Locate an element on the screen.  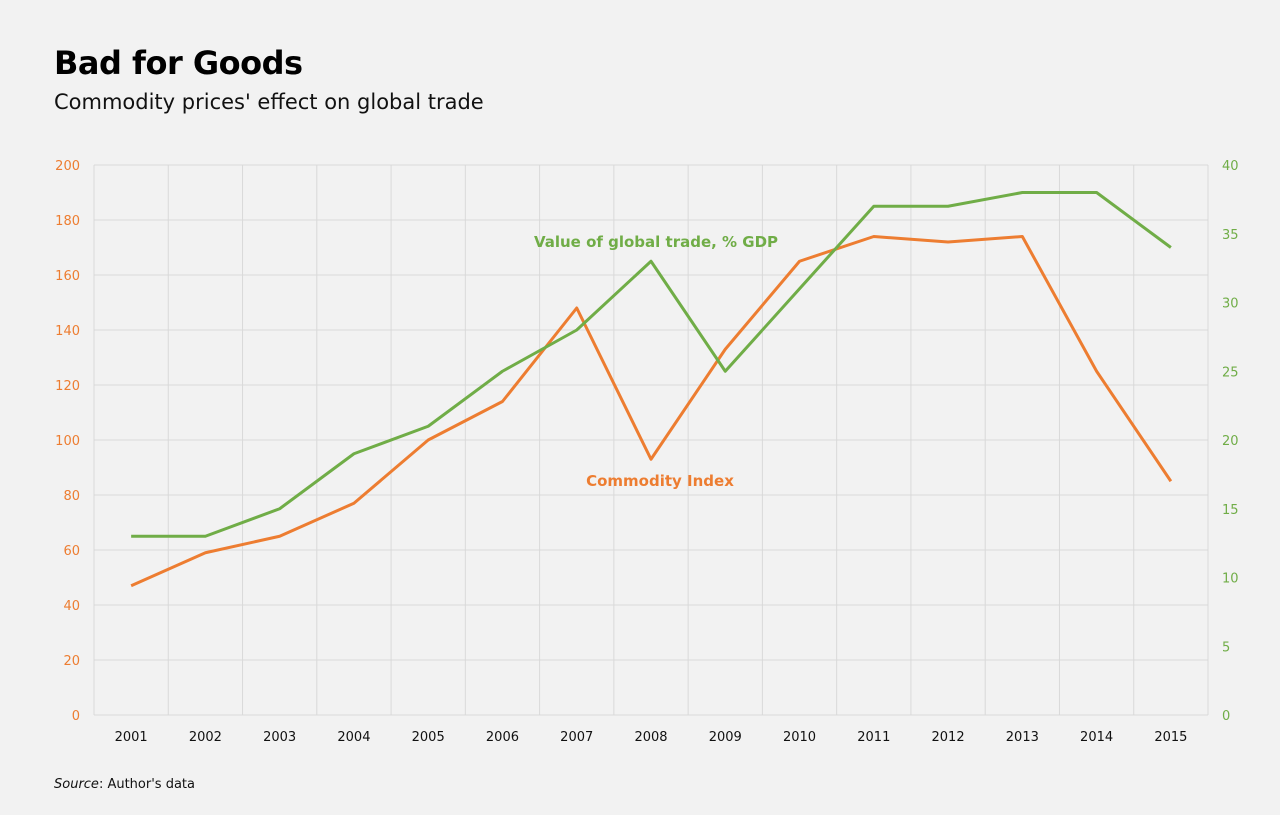
y-left-tick-label: 40 is located at coordinates (71, 606).